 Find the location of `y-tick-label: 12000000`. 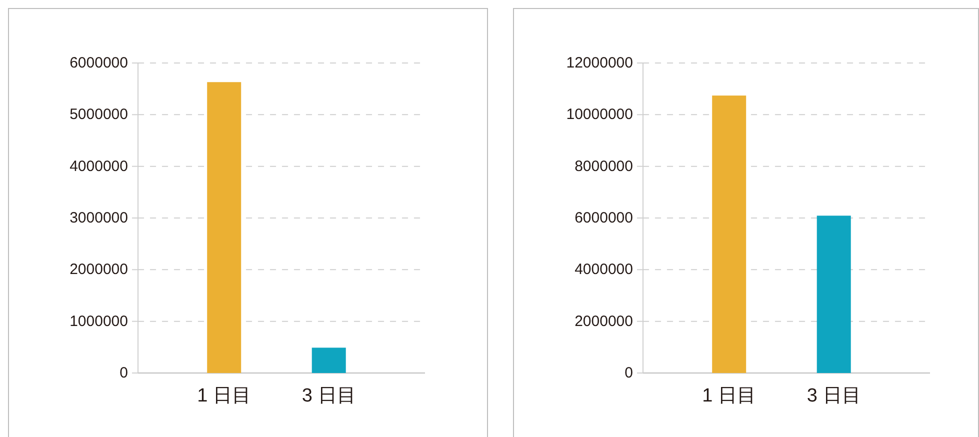

y-tick-label: 12000000 is located at coordinates (599, 63).